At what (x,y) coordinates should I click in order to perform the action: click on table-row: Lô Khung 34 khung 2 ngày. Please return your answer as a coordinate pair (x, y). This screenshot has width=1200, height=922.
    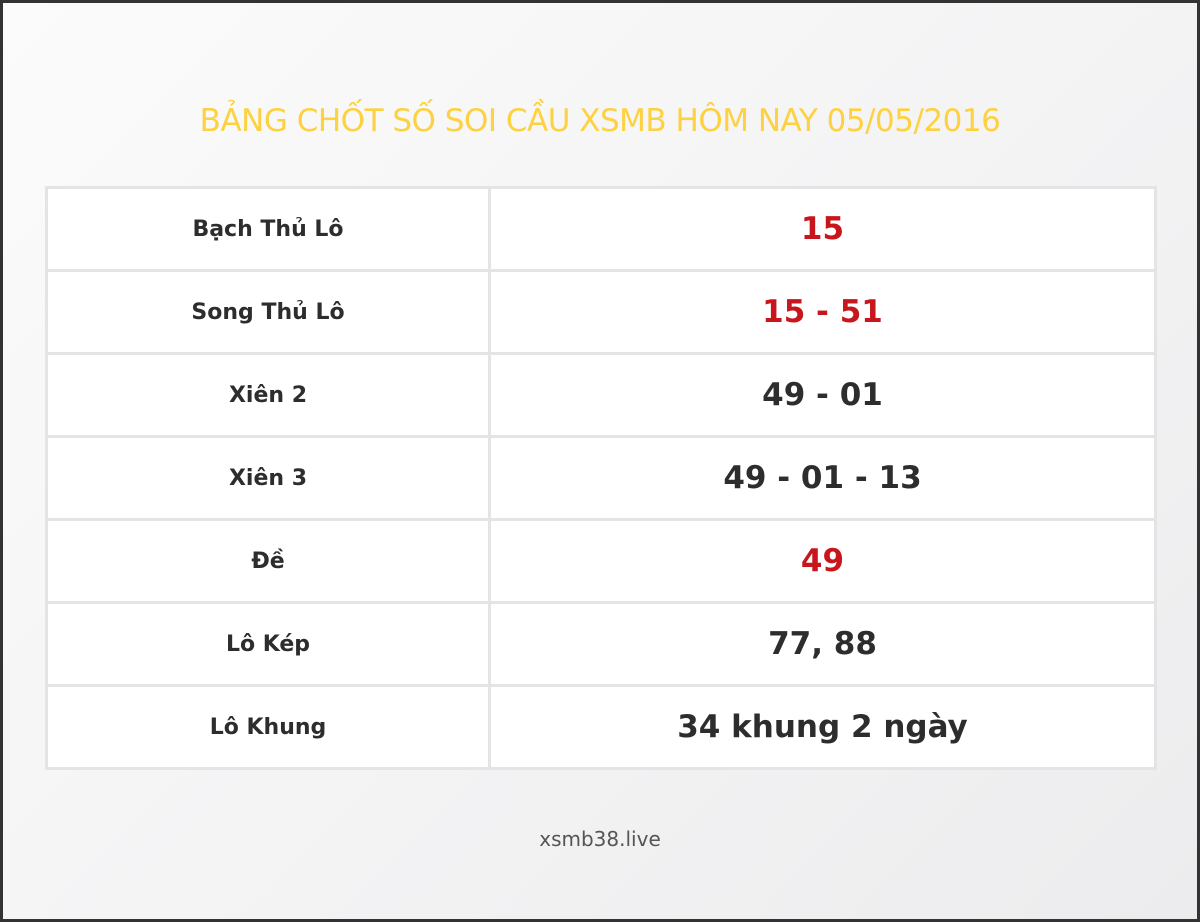
    Looking at the image, I should click on (601, 727).